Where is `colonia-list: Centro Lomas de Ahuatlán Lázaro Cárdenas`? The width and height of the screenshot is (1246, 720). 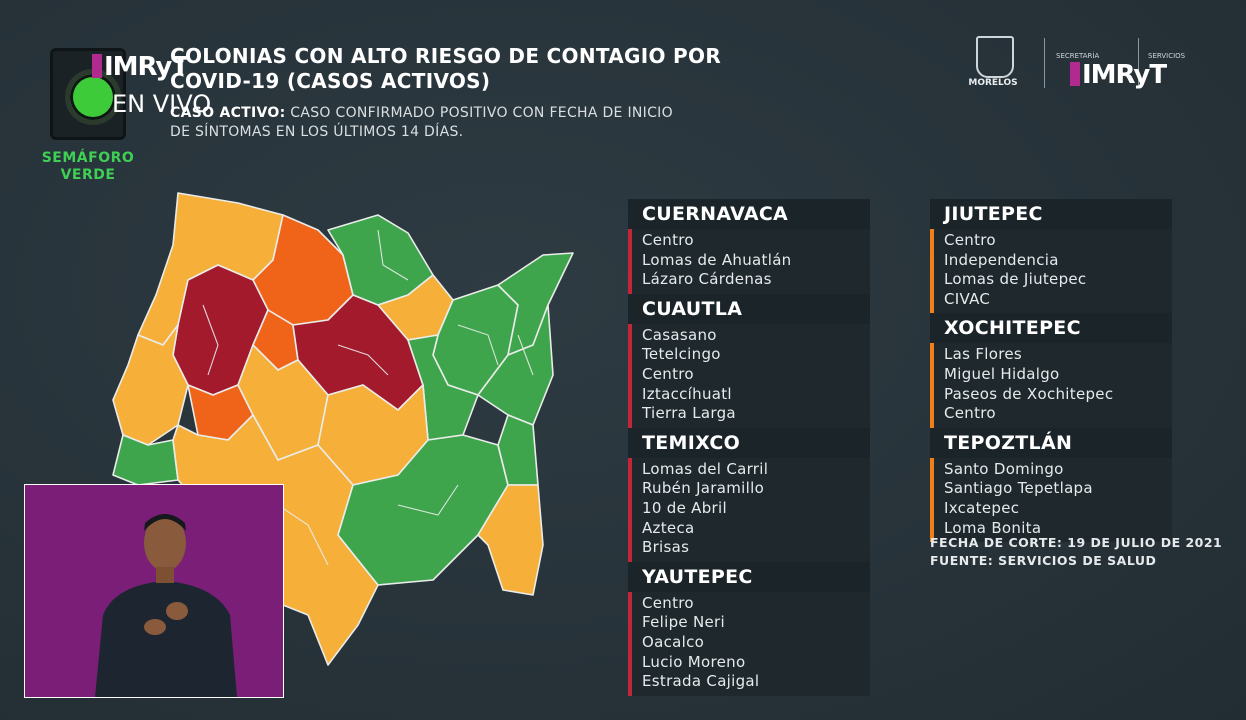 colonia-list: Centro Lomas de Ahuatlán Lázaro Cárdenas is located at coordinates (749, 261).